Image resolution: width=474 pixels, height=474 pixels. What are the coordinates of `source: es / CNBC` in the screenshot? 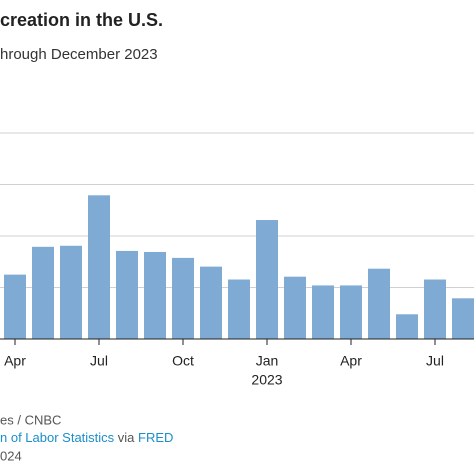 It's located at (30, 419).